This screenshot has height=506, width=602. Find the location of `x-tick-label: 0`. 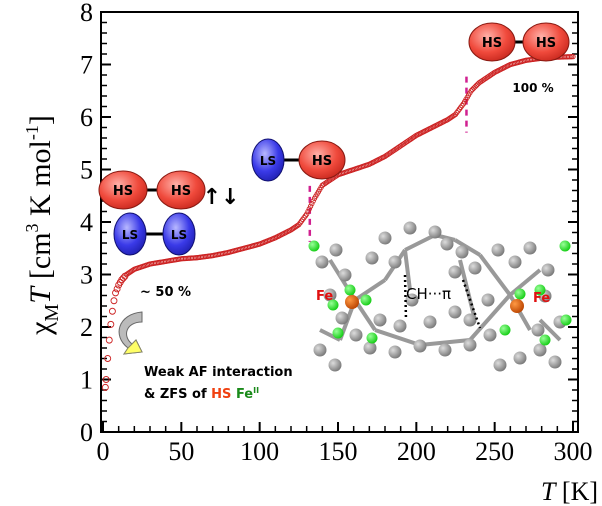

x-tick-label: 0 is located at coordinates (103, 451).